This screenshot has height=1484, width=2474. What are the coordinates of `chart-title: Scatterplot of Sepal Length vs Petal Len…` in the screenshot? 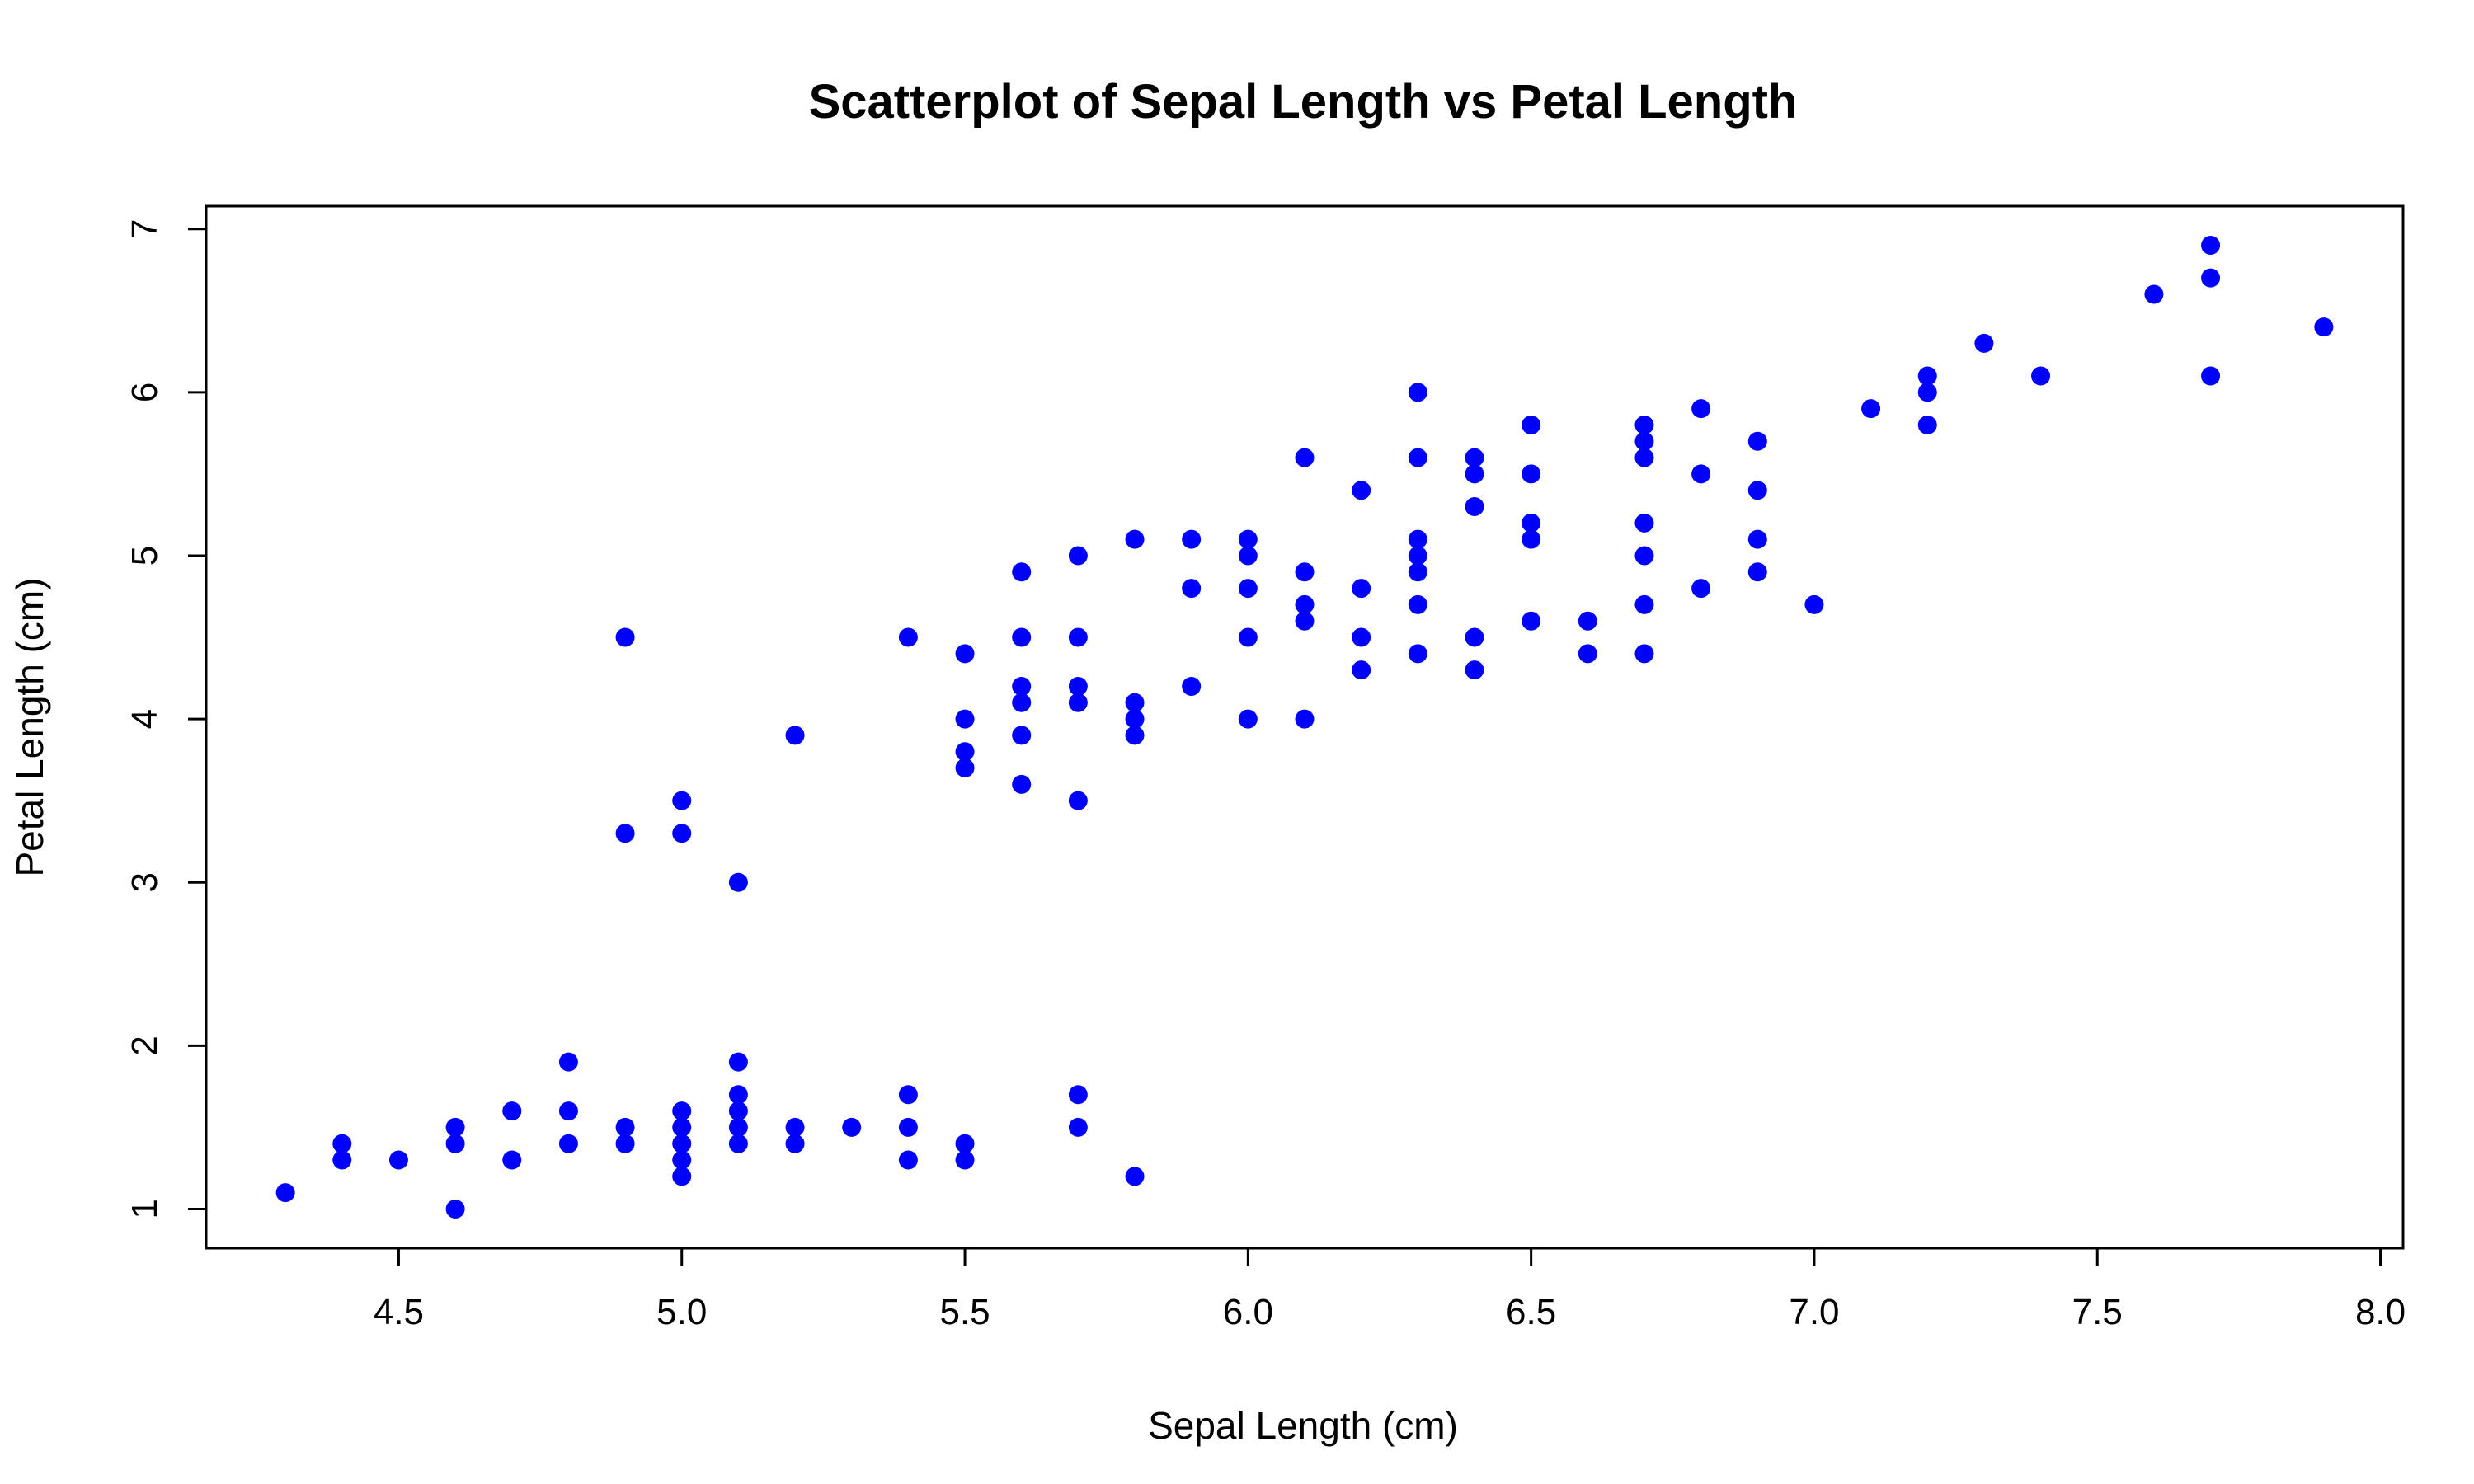 It's located at (1303, 102).